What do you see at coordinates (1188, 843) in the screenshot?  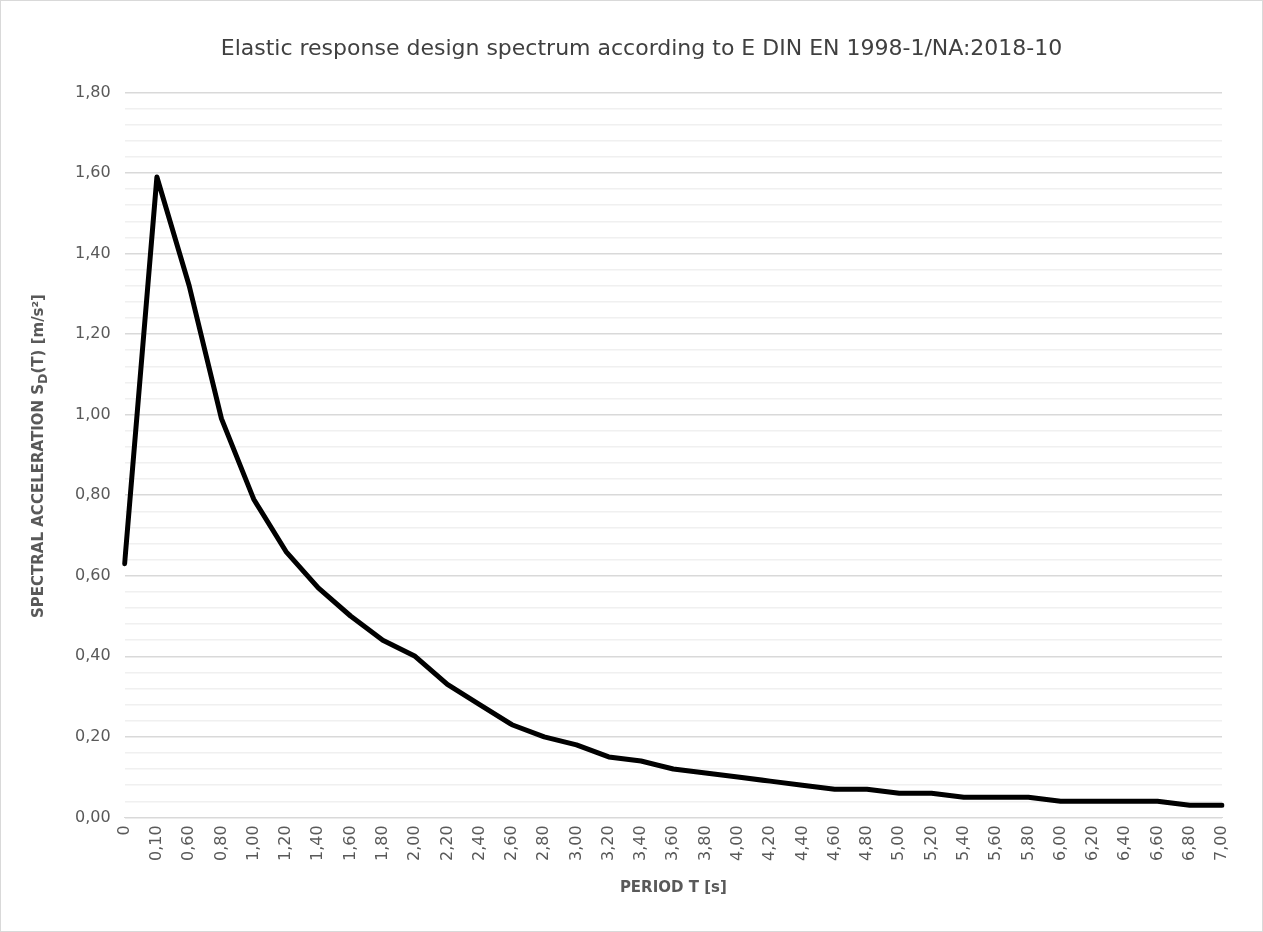 I see `x-tick-label: 6,80` at bounding box center [1188, 843].